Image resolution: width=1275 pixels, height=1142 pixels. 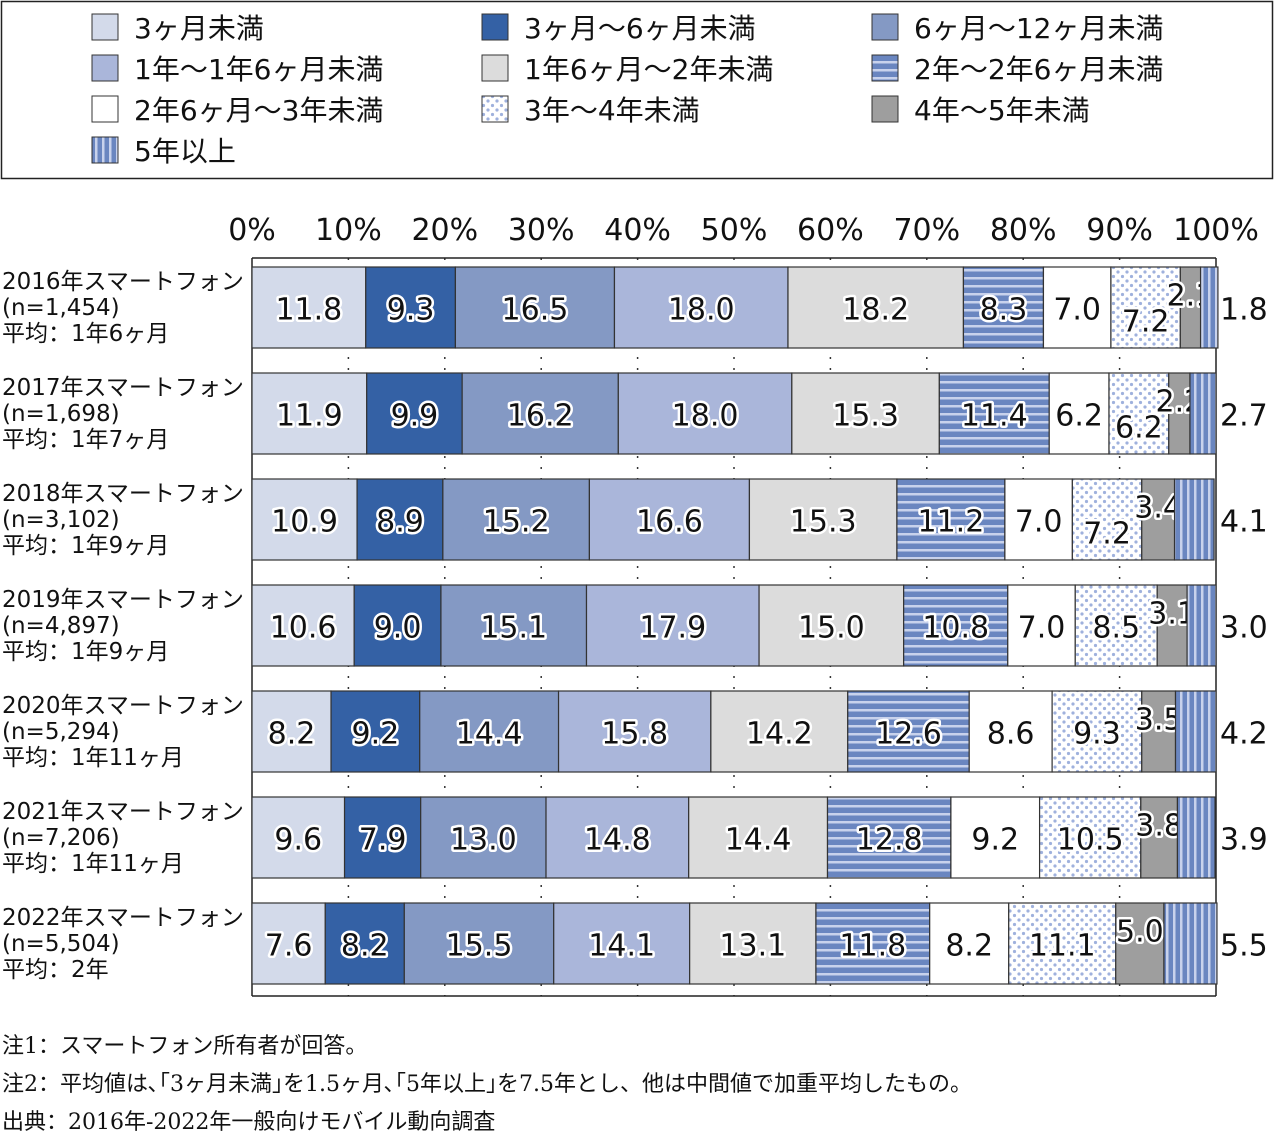 What do you see at coordinates (123, 812) in the screenshot?
I see `row-label-year: 2021年スマートフォン` at bounding box center [123, 812].